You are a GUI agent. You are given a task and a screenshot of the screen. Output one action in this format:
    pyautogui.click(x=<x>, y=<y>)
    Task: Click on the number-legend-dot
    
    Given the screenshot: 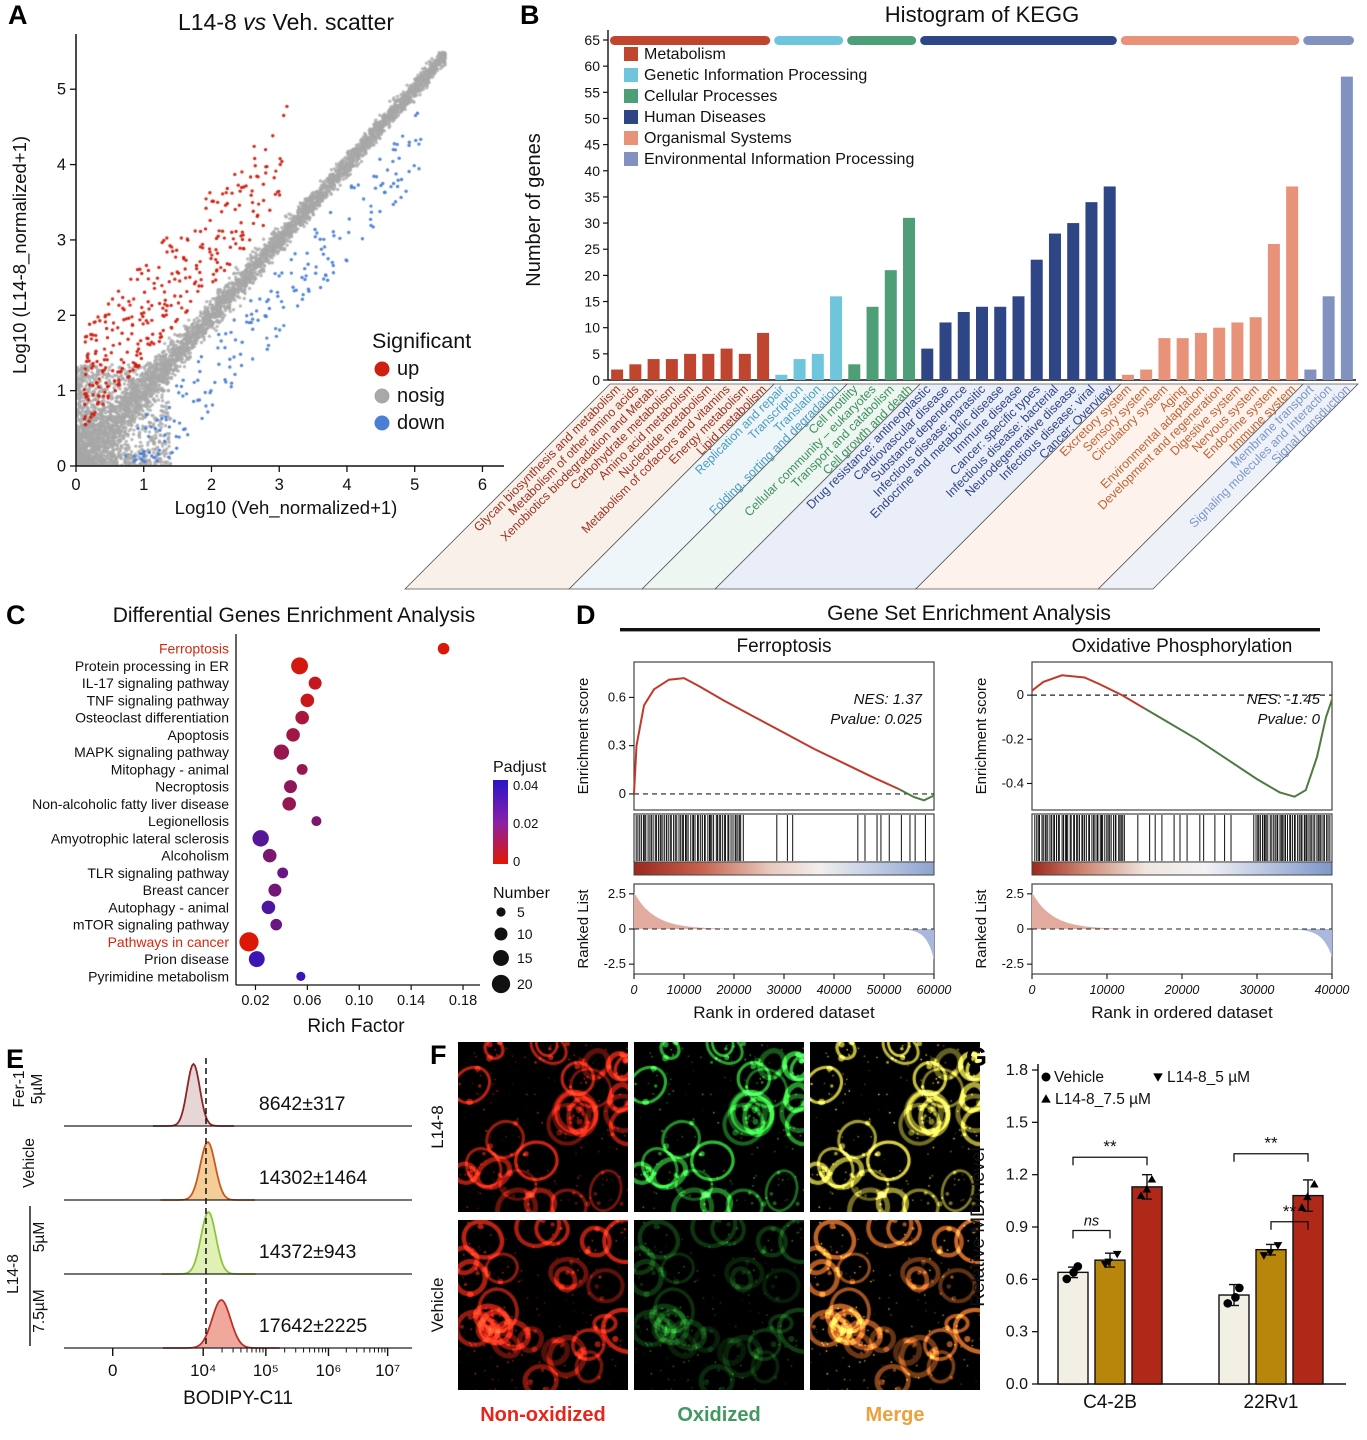 What is the action you would take?
    pyautogui.click(x=501, y=984)
    